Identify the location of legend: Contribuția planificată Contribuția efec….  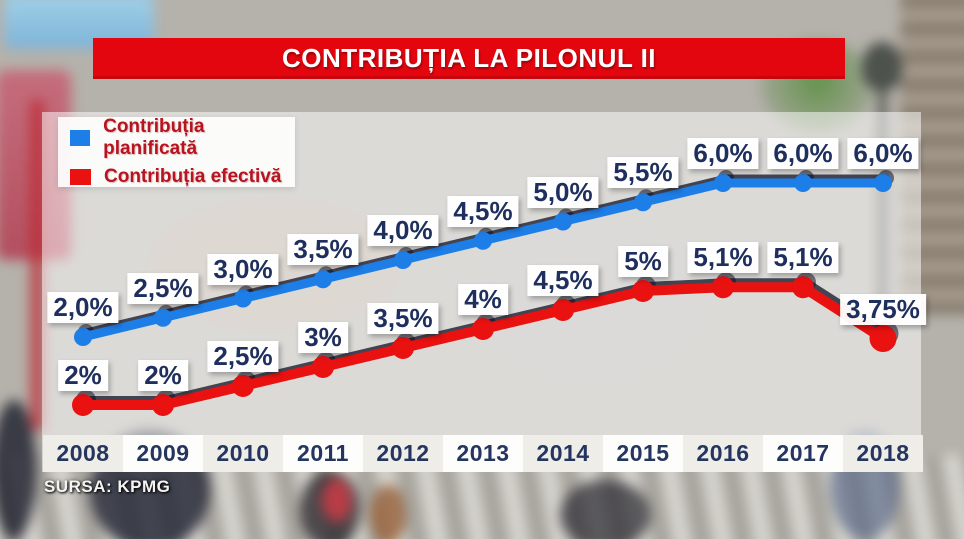
(176, 152).